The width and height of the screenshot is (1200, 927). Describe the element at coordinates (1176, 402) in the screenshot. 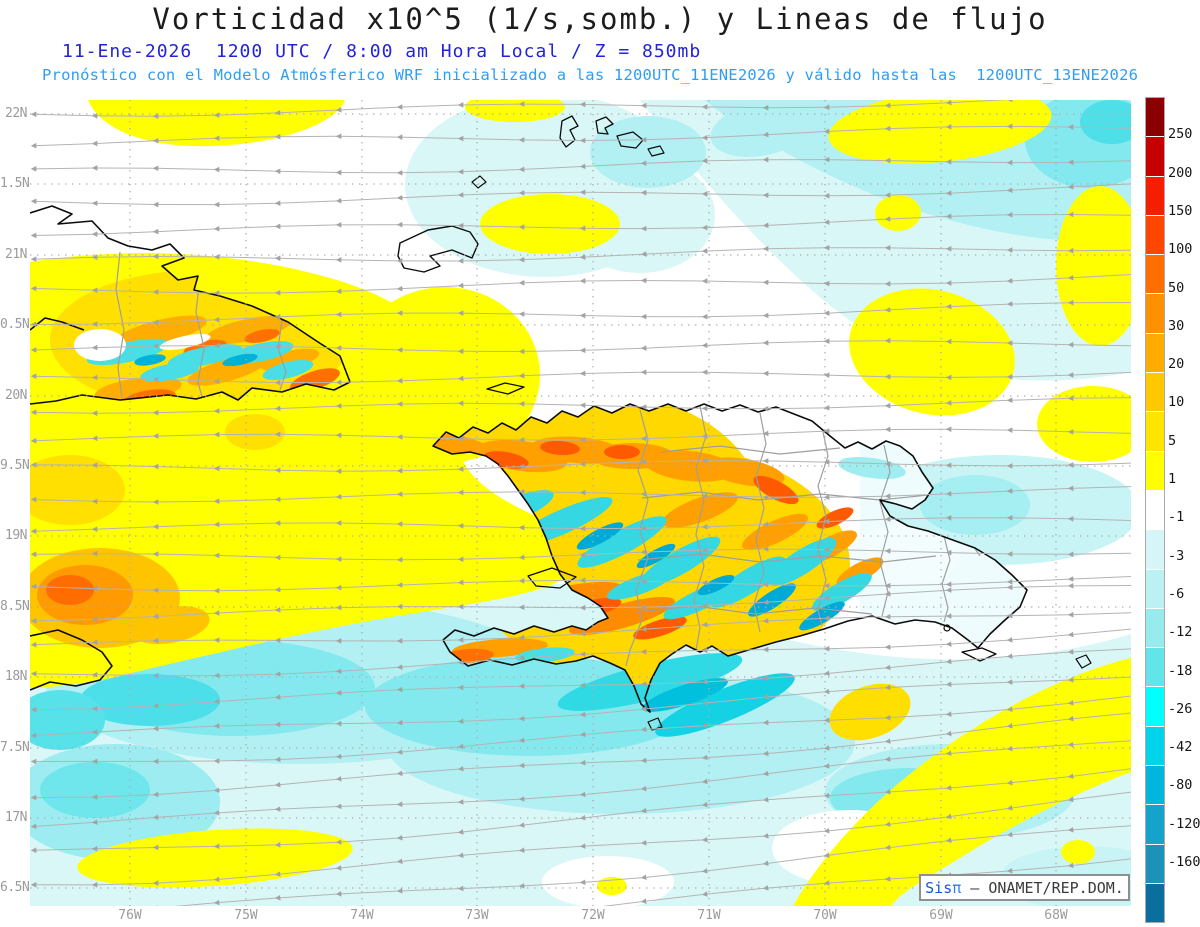

I see `colorbar-tick-label: 10` at that location.